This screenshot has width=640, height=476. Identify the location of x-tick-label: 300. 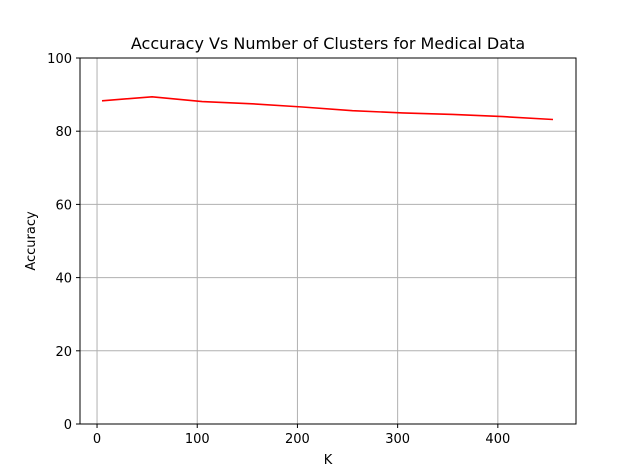
(397, 439).